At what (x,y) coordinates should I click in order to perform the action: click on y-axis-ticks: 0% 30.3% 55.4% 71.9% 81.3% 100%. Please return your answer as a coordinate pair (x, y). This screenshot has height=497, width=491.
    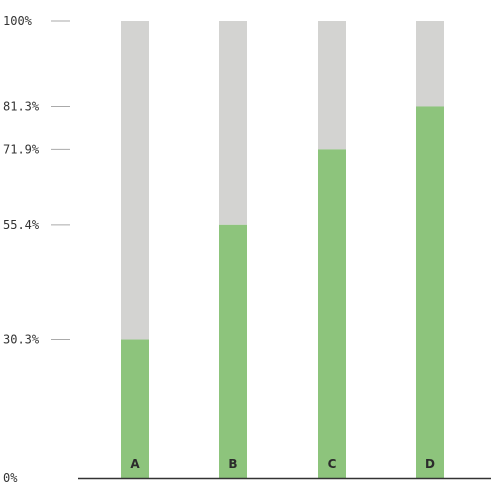
    Looking at the image, I should click on (36, 249).